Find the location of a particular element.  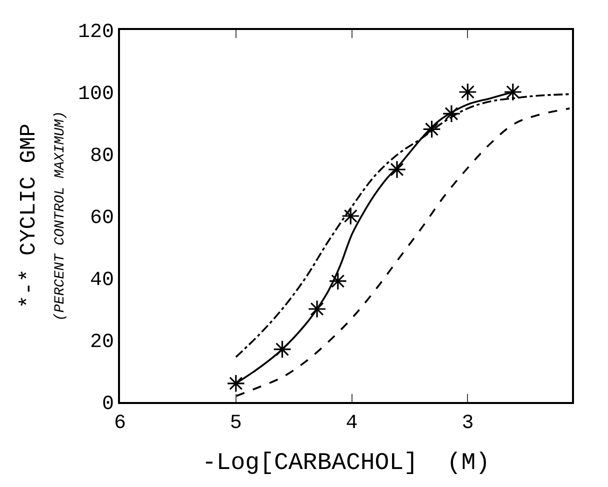

x-axis-title: -Log[CARBACHOL] (M) is located at coordinates (346, 463).